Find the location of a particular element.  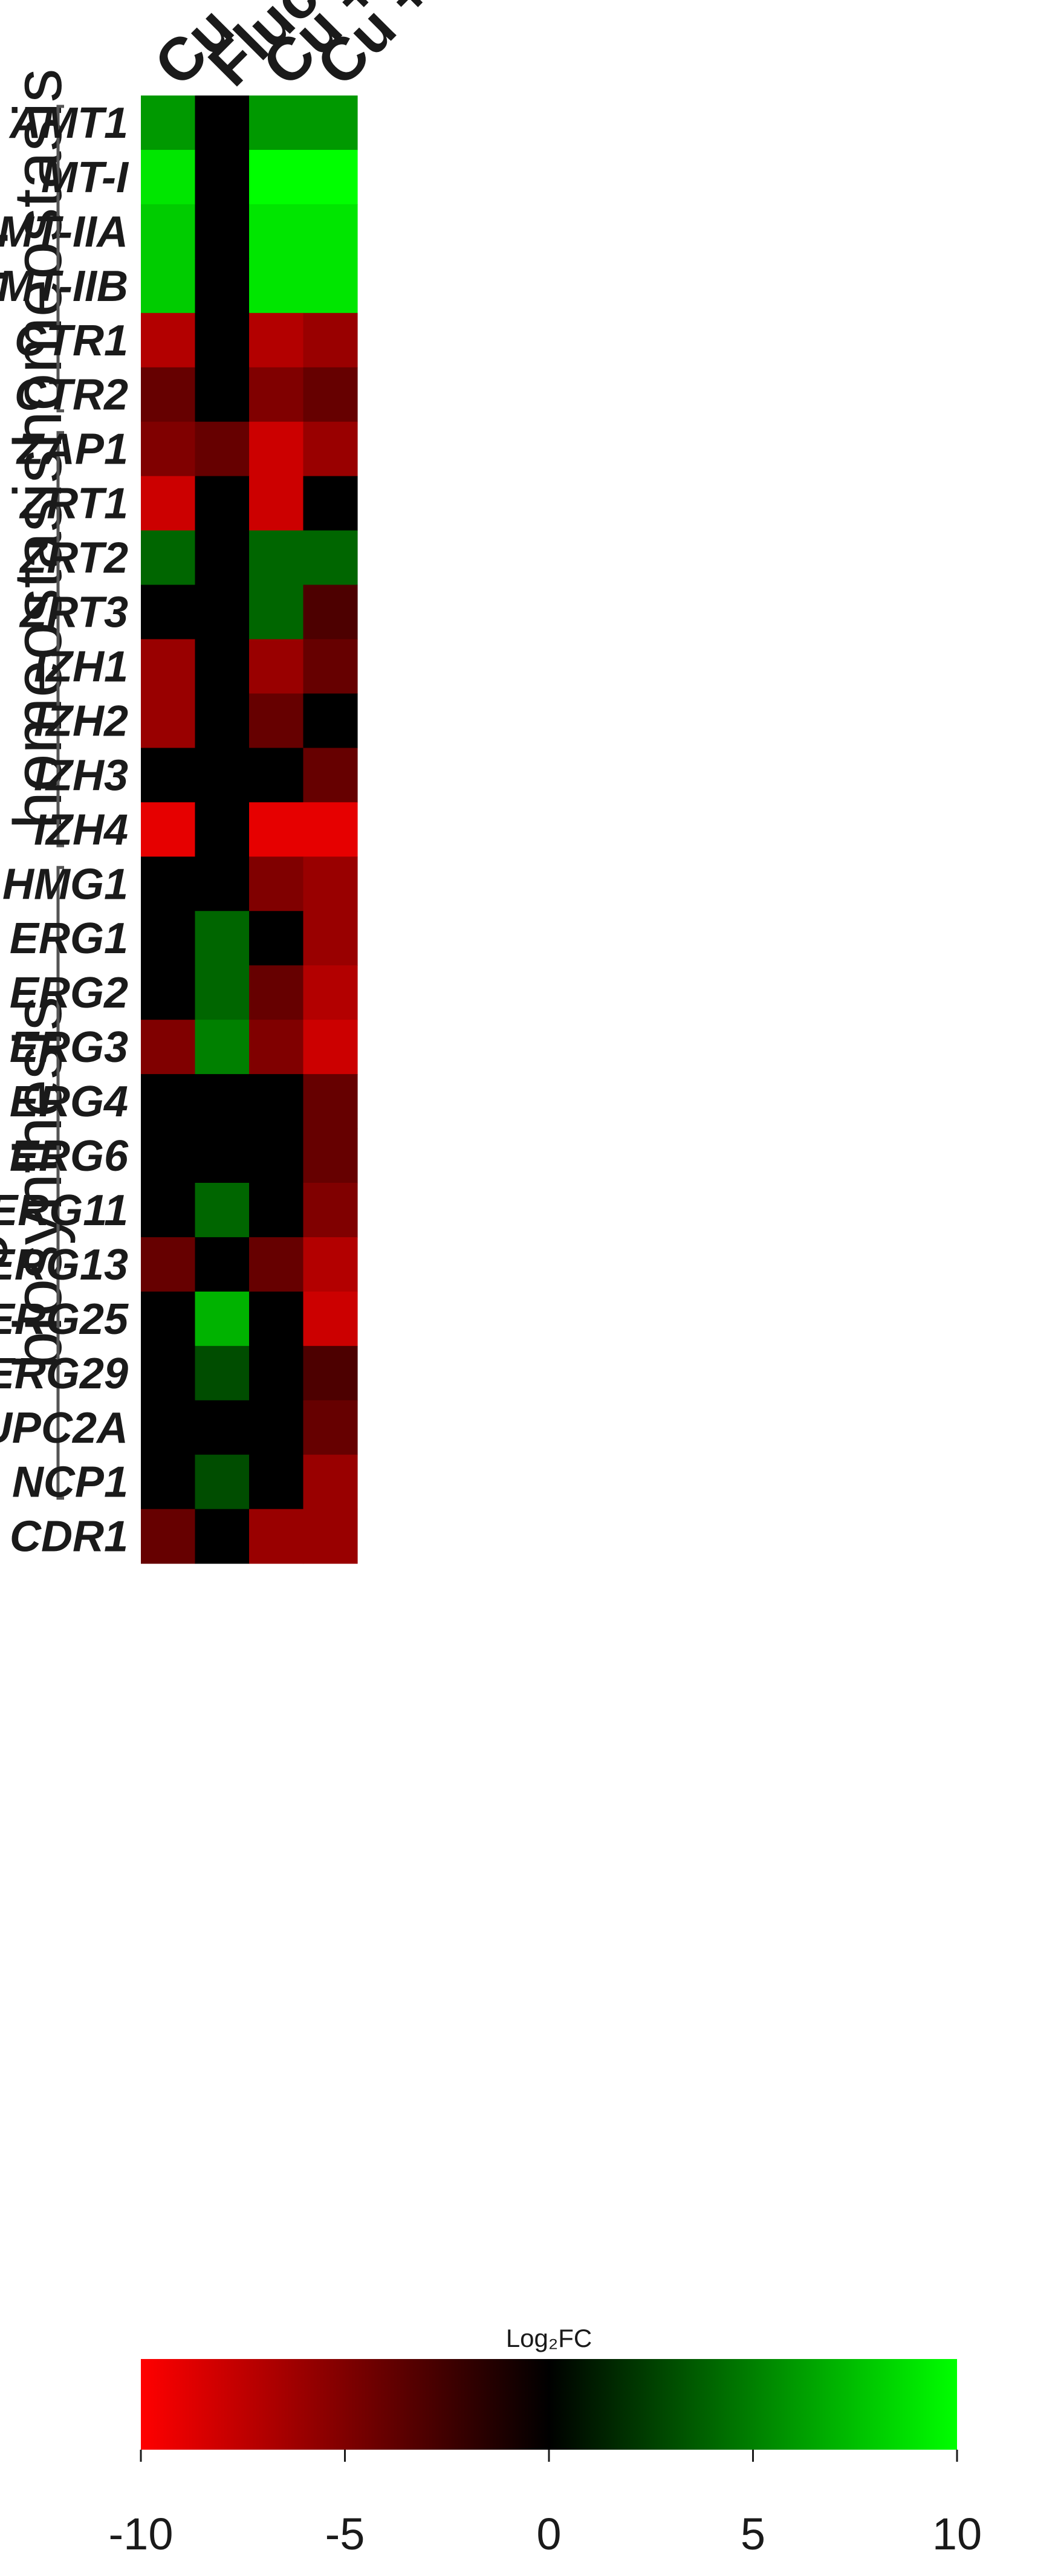

row-label: ZRT3 is located at coordinates (73, 613).